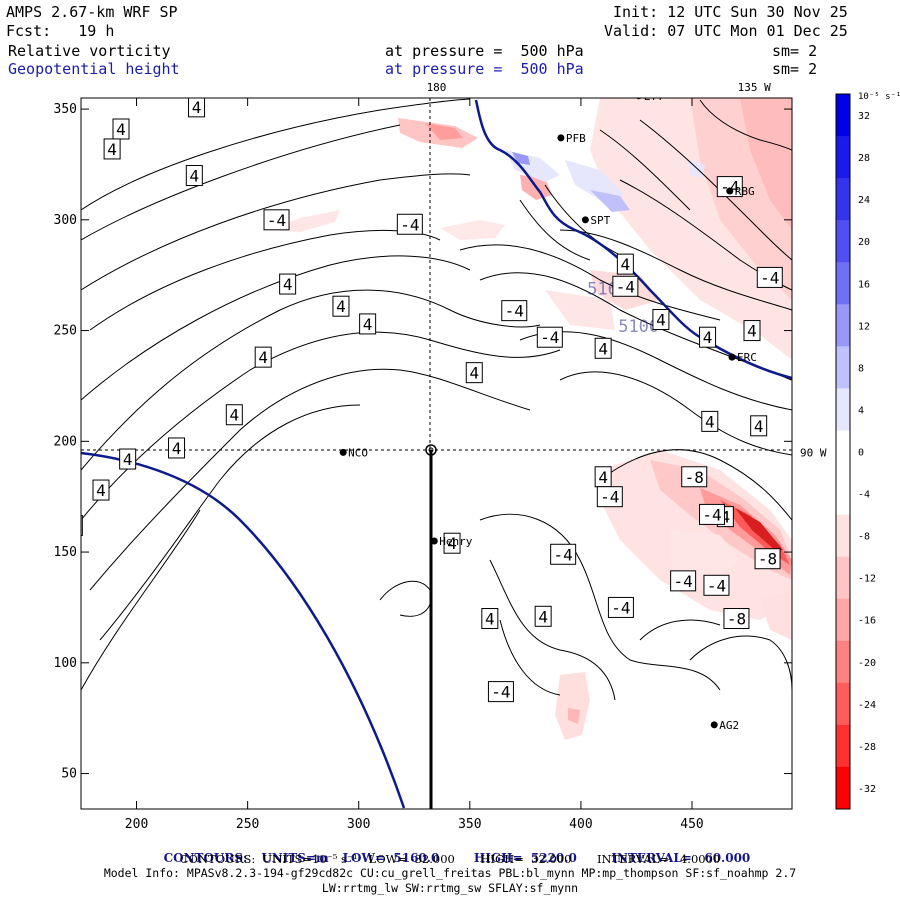 The width and height of the screenshot is (900, 900). Describe the element at coordinates (358, 452) in the screenshot. I see `station-label: NCO` at that location.